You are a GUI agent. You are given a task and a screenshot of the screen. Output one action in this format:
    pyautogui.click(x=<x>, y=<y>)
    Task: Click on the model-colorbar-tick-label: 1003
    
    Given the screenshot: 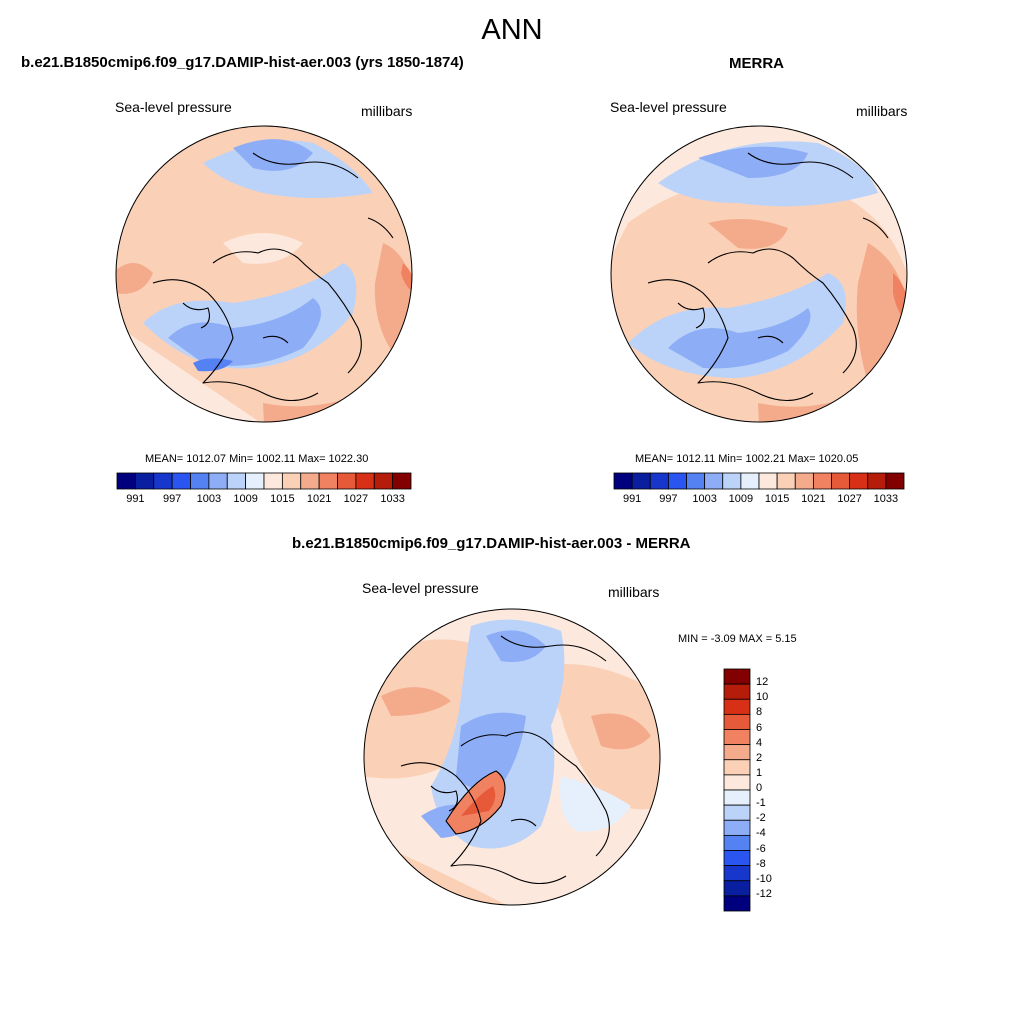 What is the action you would take?
    pyautogui.click(x=209, y=499)
    